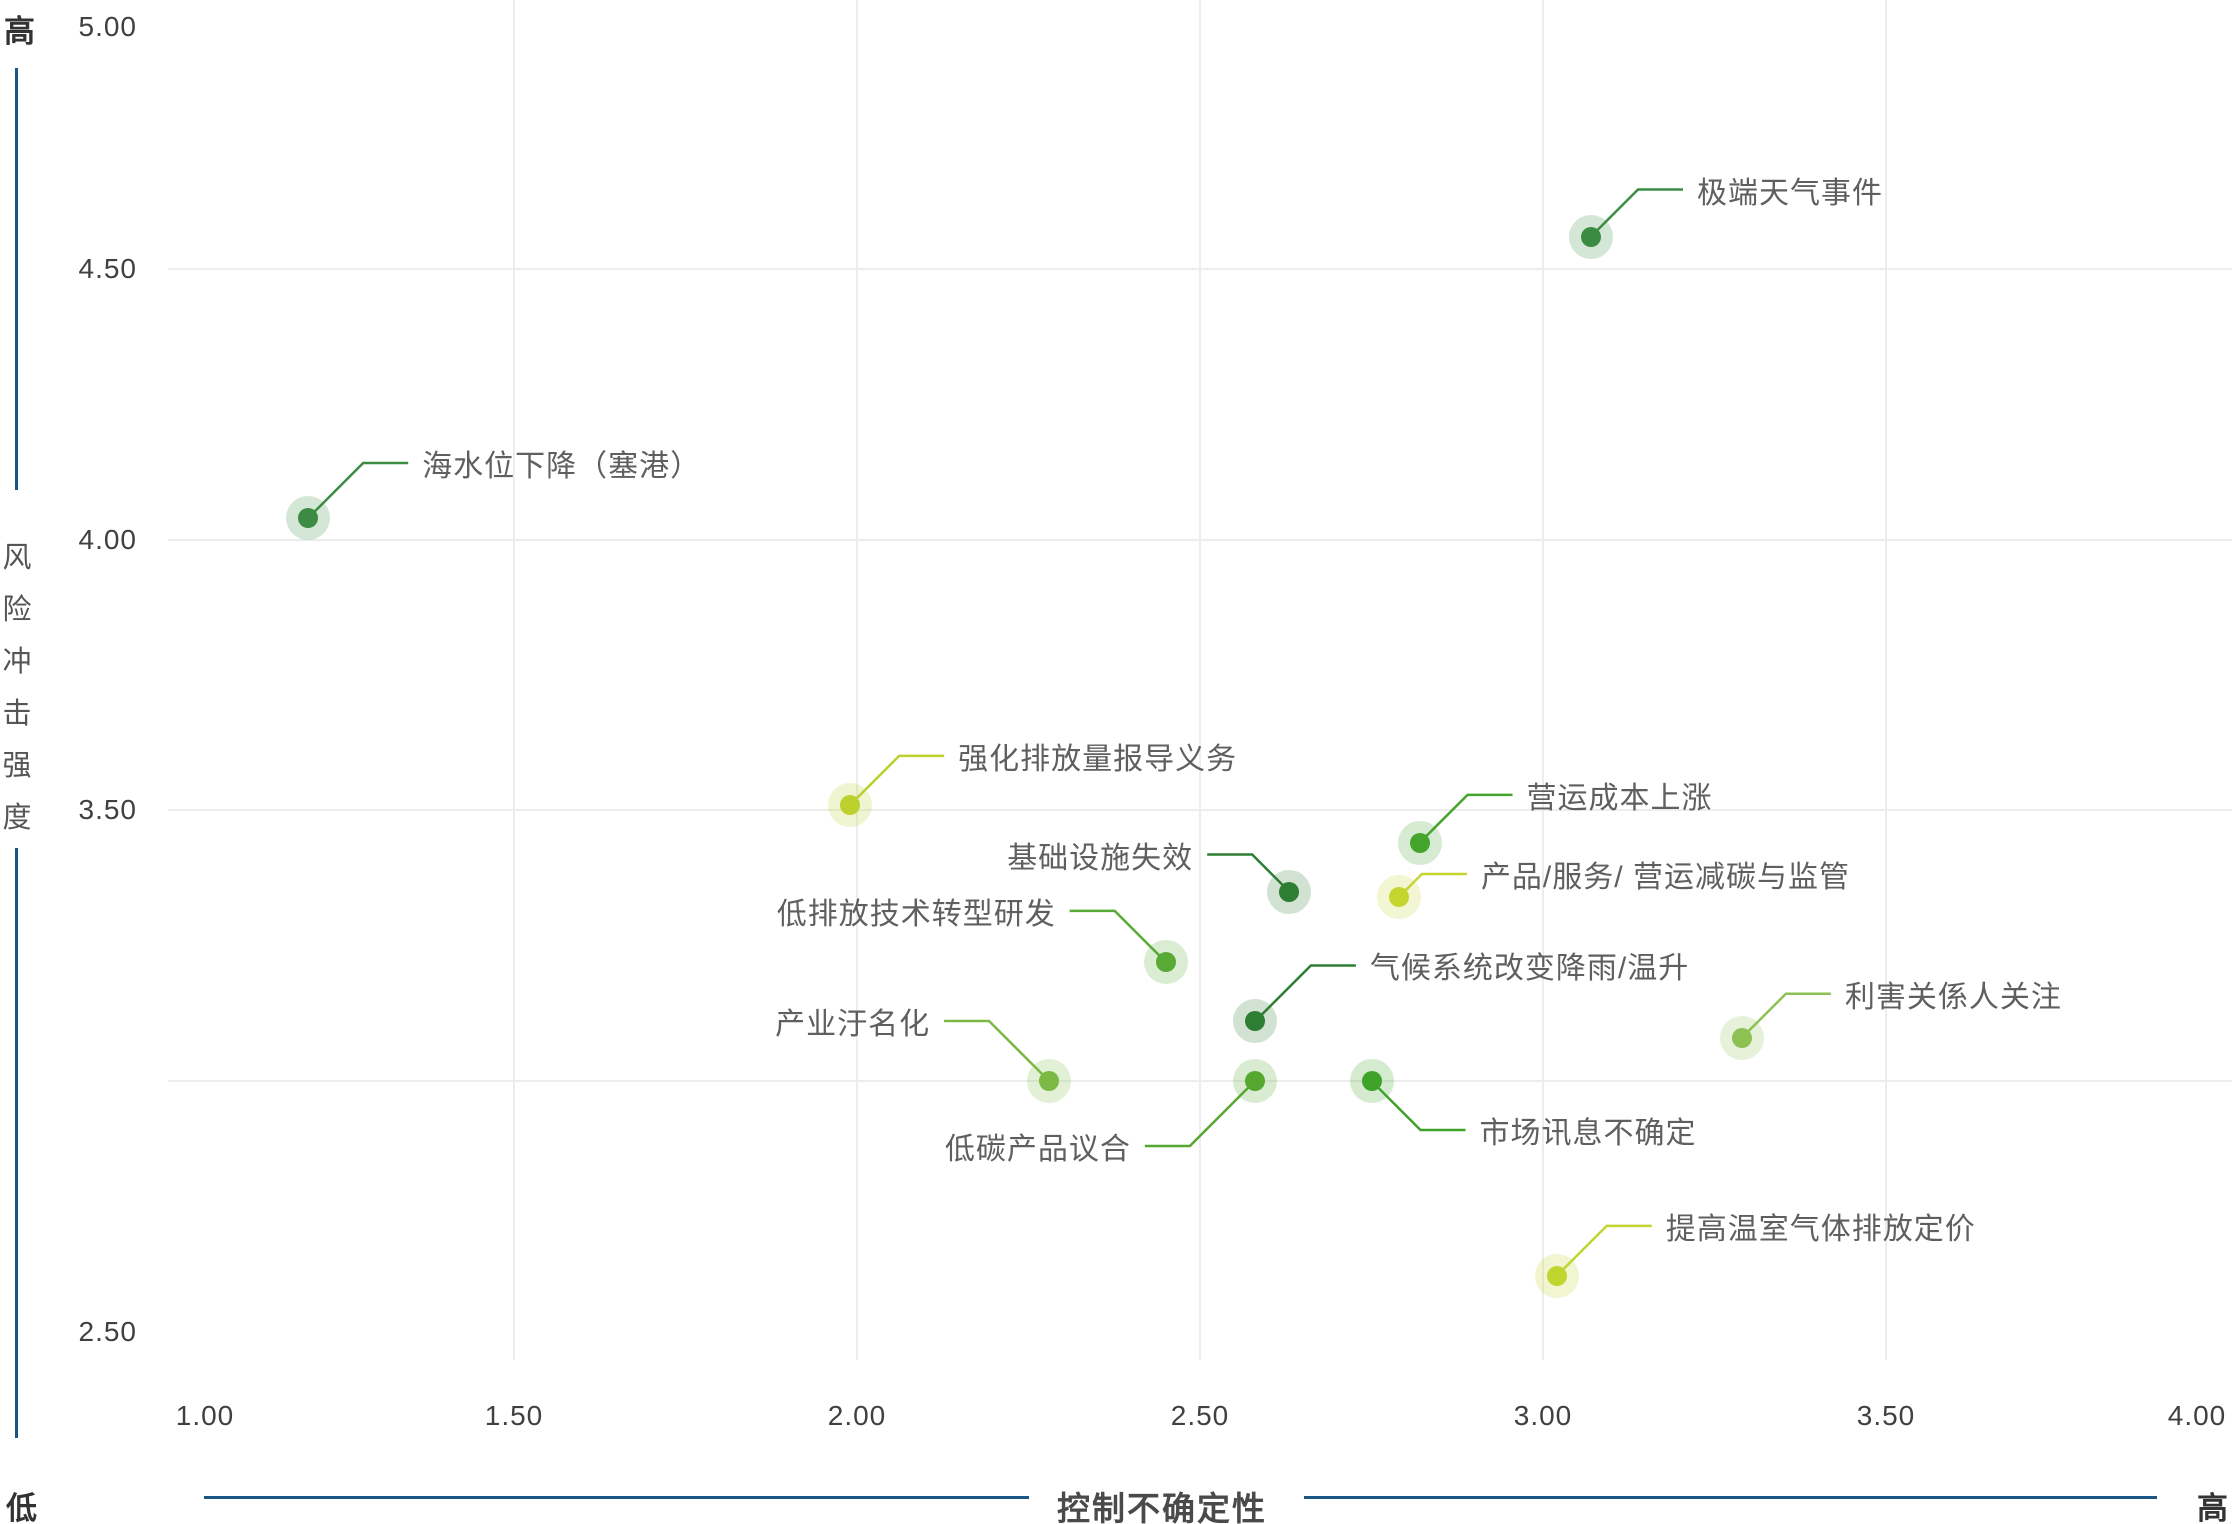  Describe the element at coordinates (2212, 1507) in the screenshot. I see `x-axis-high-label: 高` at that location.